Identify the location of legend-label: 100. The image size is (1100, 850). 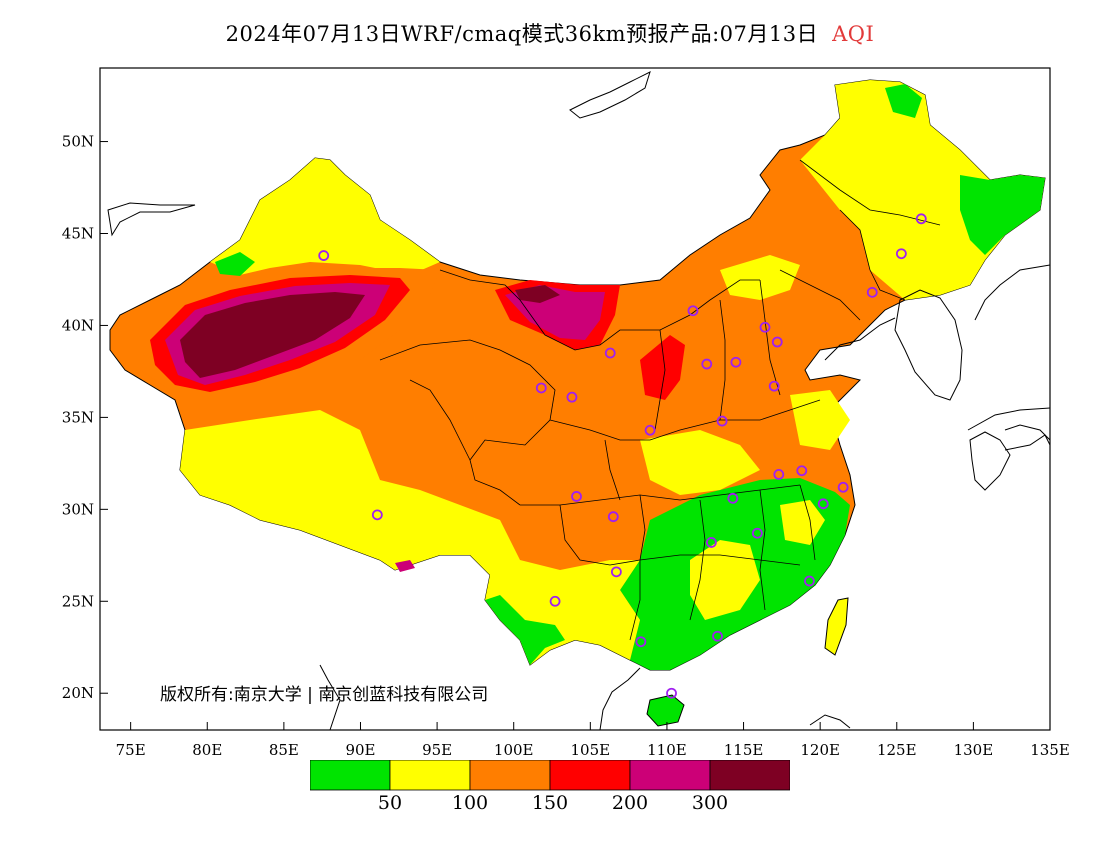
(470, 803).